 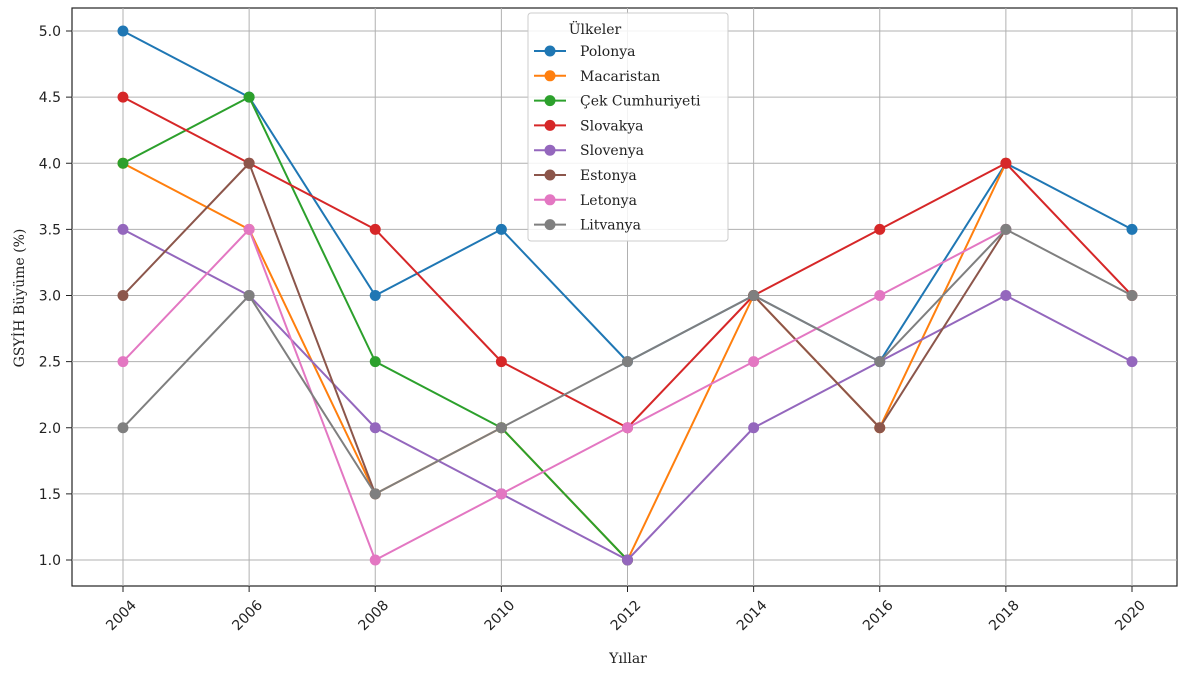 What do you see at coordinates (50, 429) in the screenshot?
I see `y-tick-label: 2.0` at bounding box center [50, 429].